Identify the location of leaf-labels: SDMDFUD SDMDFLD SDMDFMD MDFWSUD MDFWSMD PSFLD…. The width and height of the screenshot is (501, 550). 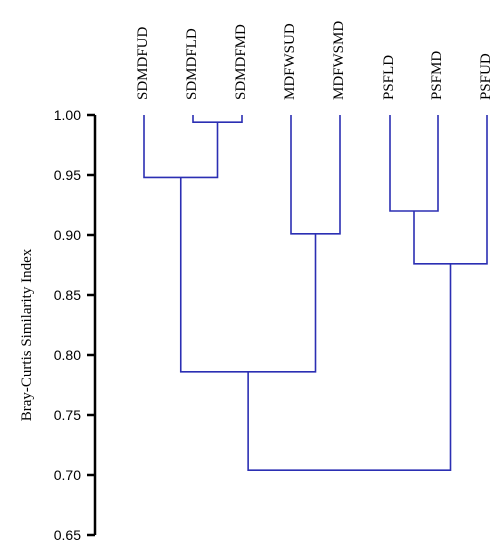
(314, 60).